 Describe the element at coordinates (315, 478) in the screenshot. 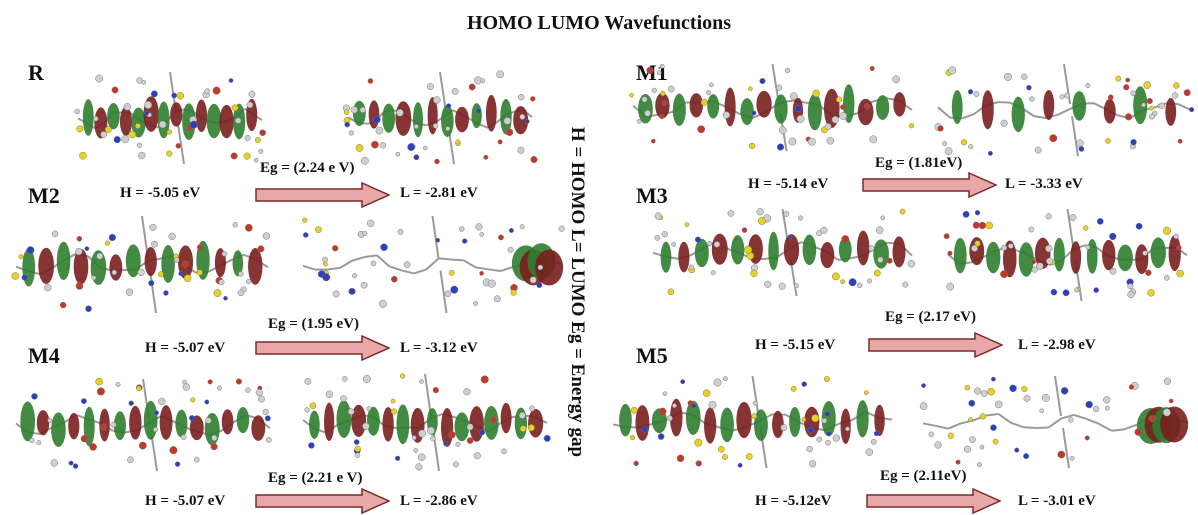

I see `gap-bottom-left: Eg = (2.21 e V)` at that location.